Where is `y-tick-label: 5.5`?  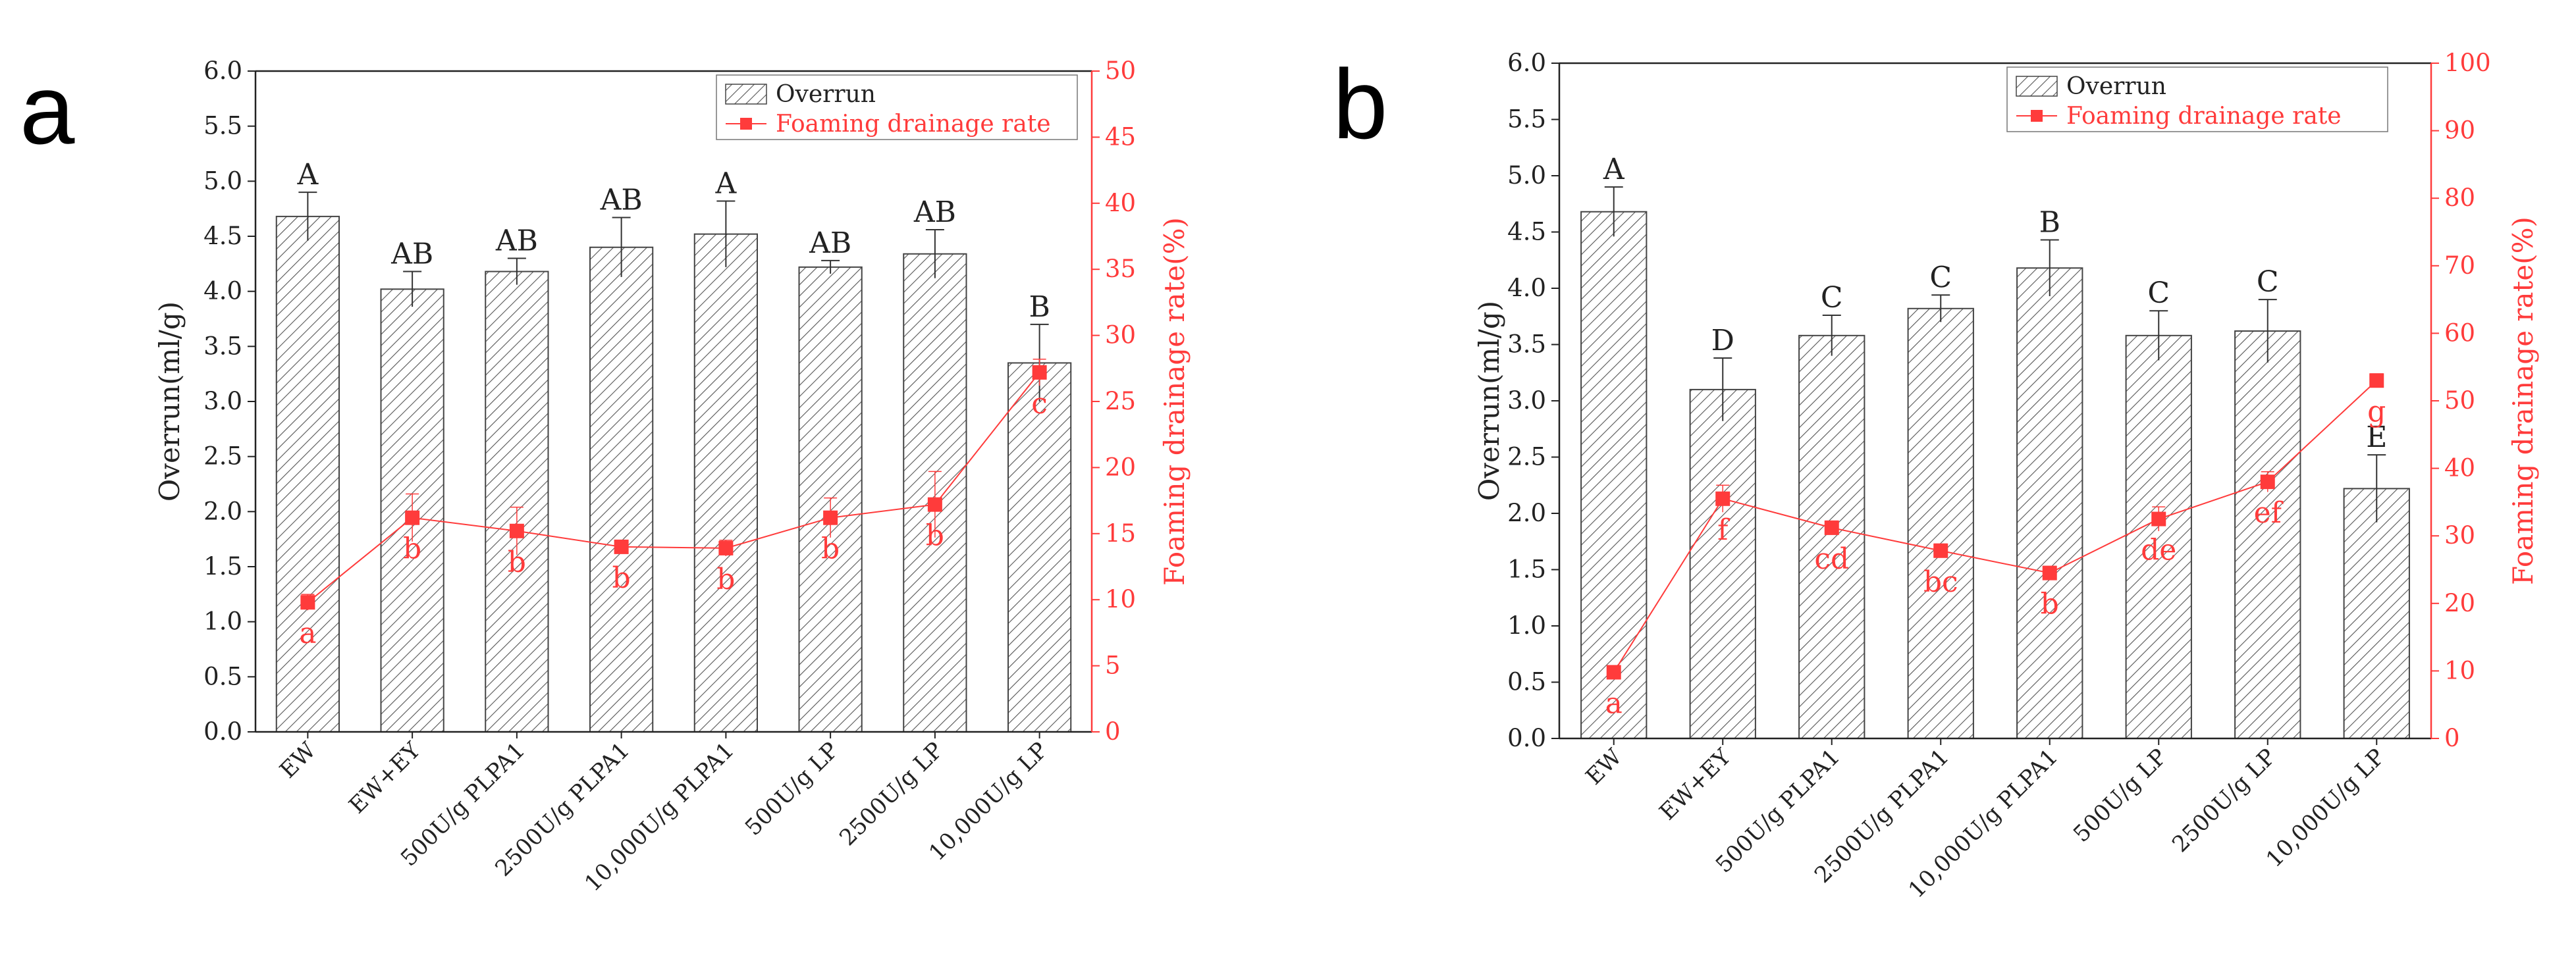
y-tick-label: 5.5 is located at coordinates (1526, 119).